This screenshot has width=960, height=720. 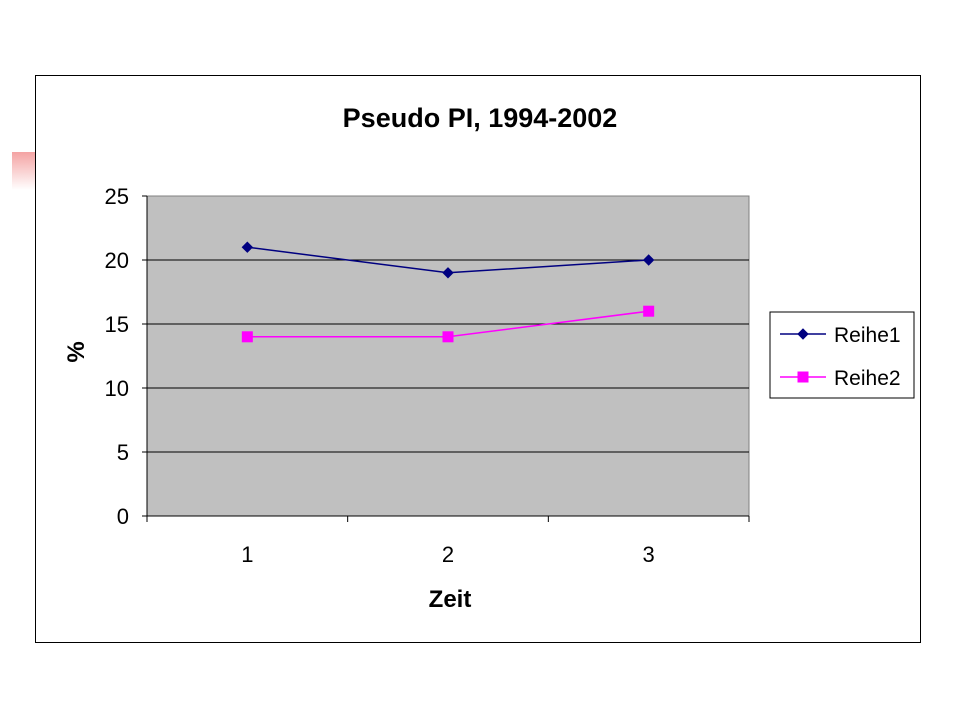 What do you see at coordinates (117, 324) in the screenshot?
I see `y-tick-label: 15` at bounding box center [117, 324].